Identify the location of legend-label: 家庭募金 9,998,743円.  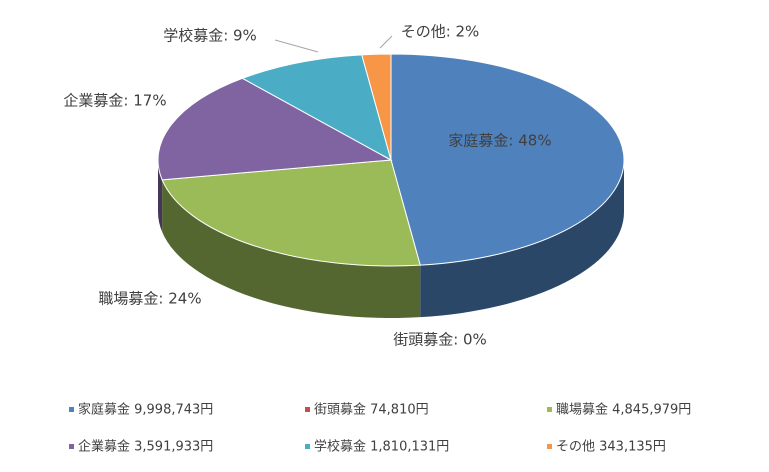
(145, 410).